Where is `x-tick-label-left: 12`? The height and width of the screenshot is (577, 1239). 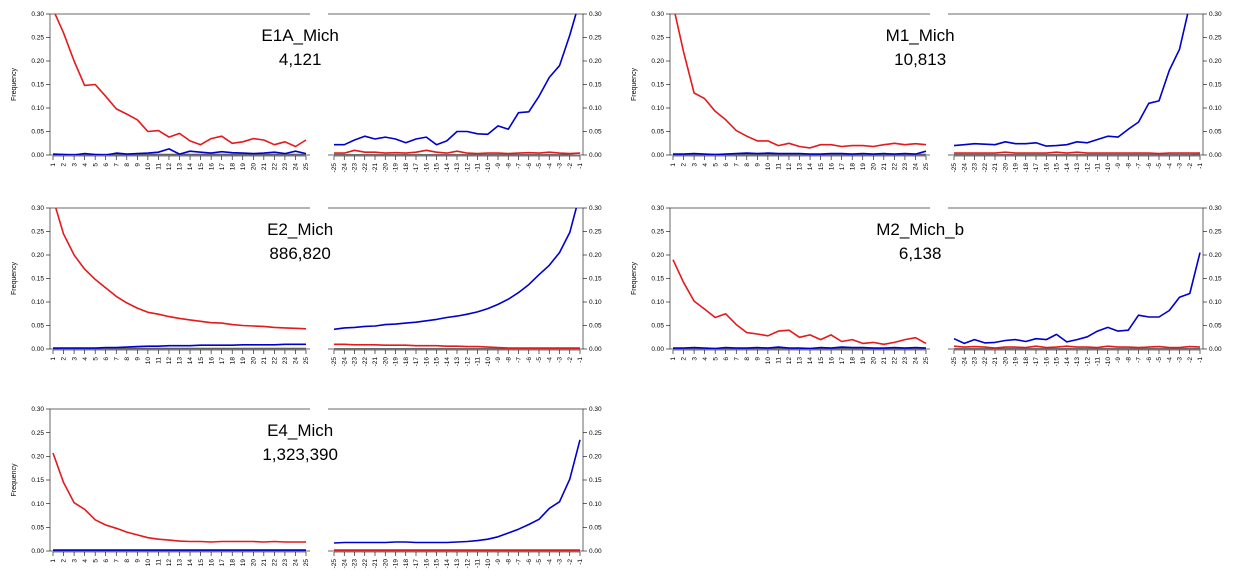 x-tick-label-left: 12 is located at coordinates (169, 361).